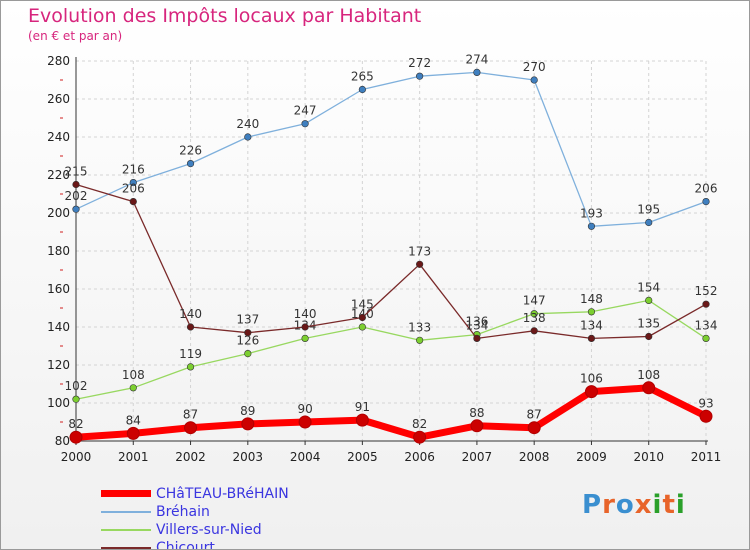 This screenshot has width=750, height=550. Describe the element at coordinates (133, 170) in the screenshot. I see `data-label: 216` at that location.